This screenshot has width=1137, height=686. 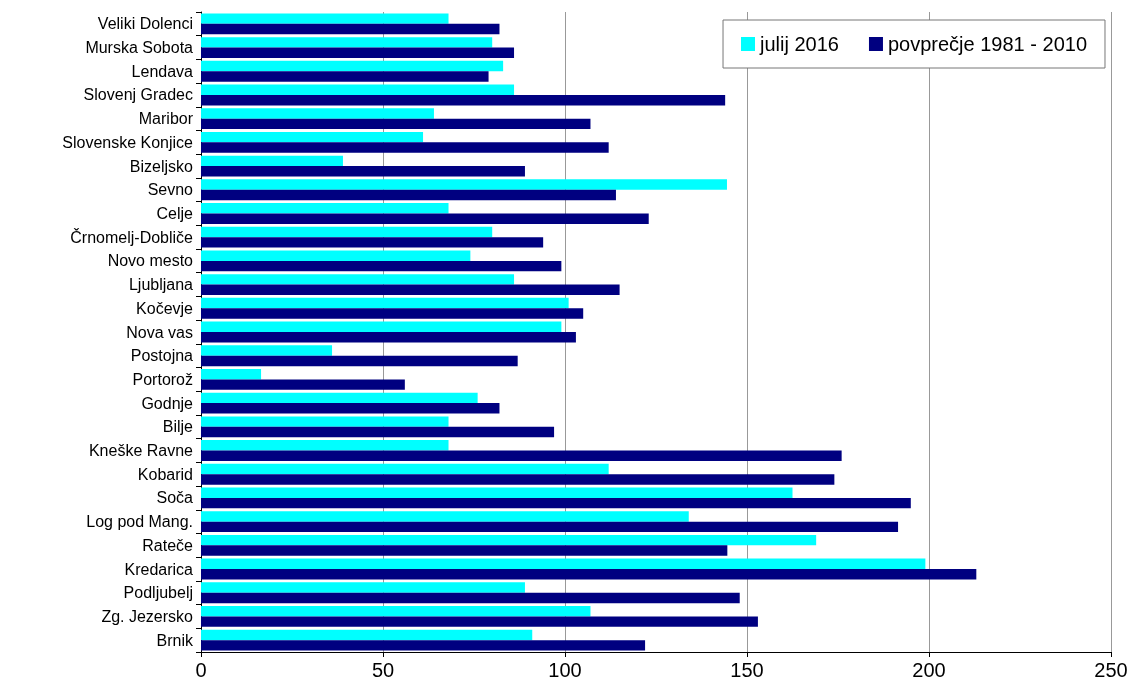 I want to click on y-tick-label: Kredarica, so click(x=159, y=569).